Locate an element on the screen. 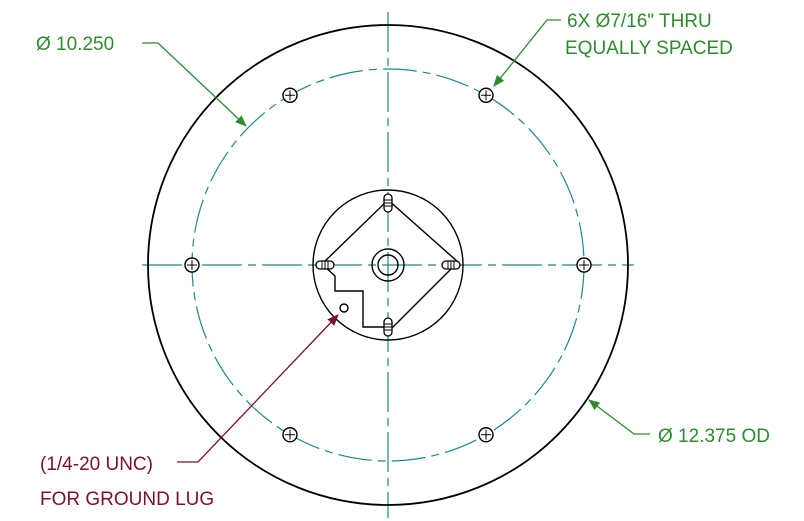  ground-lug-callout-line2: FOR GROUND LUG is located at coordinates (127, 499).